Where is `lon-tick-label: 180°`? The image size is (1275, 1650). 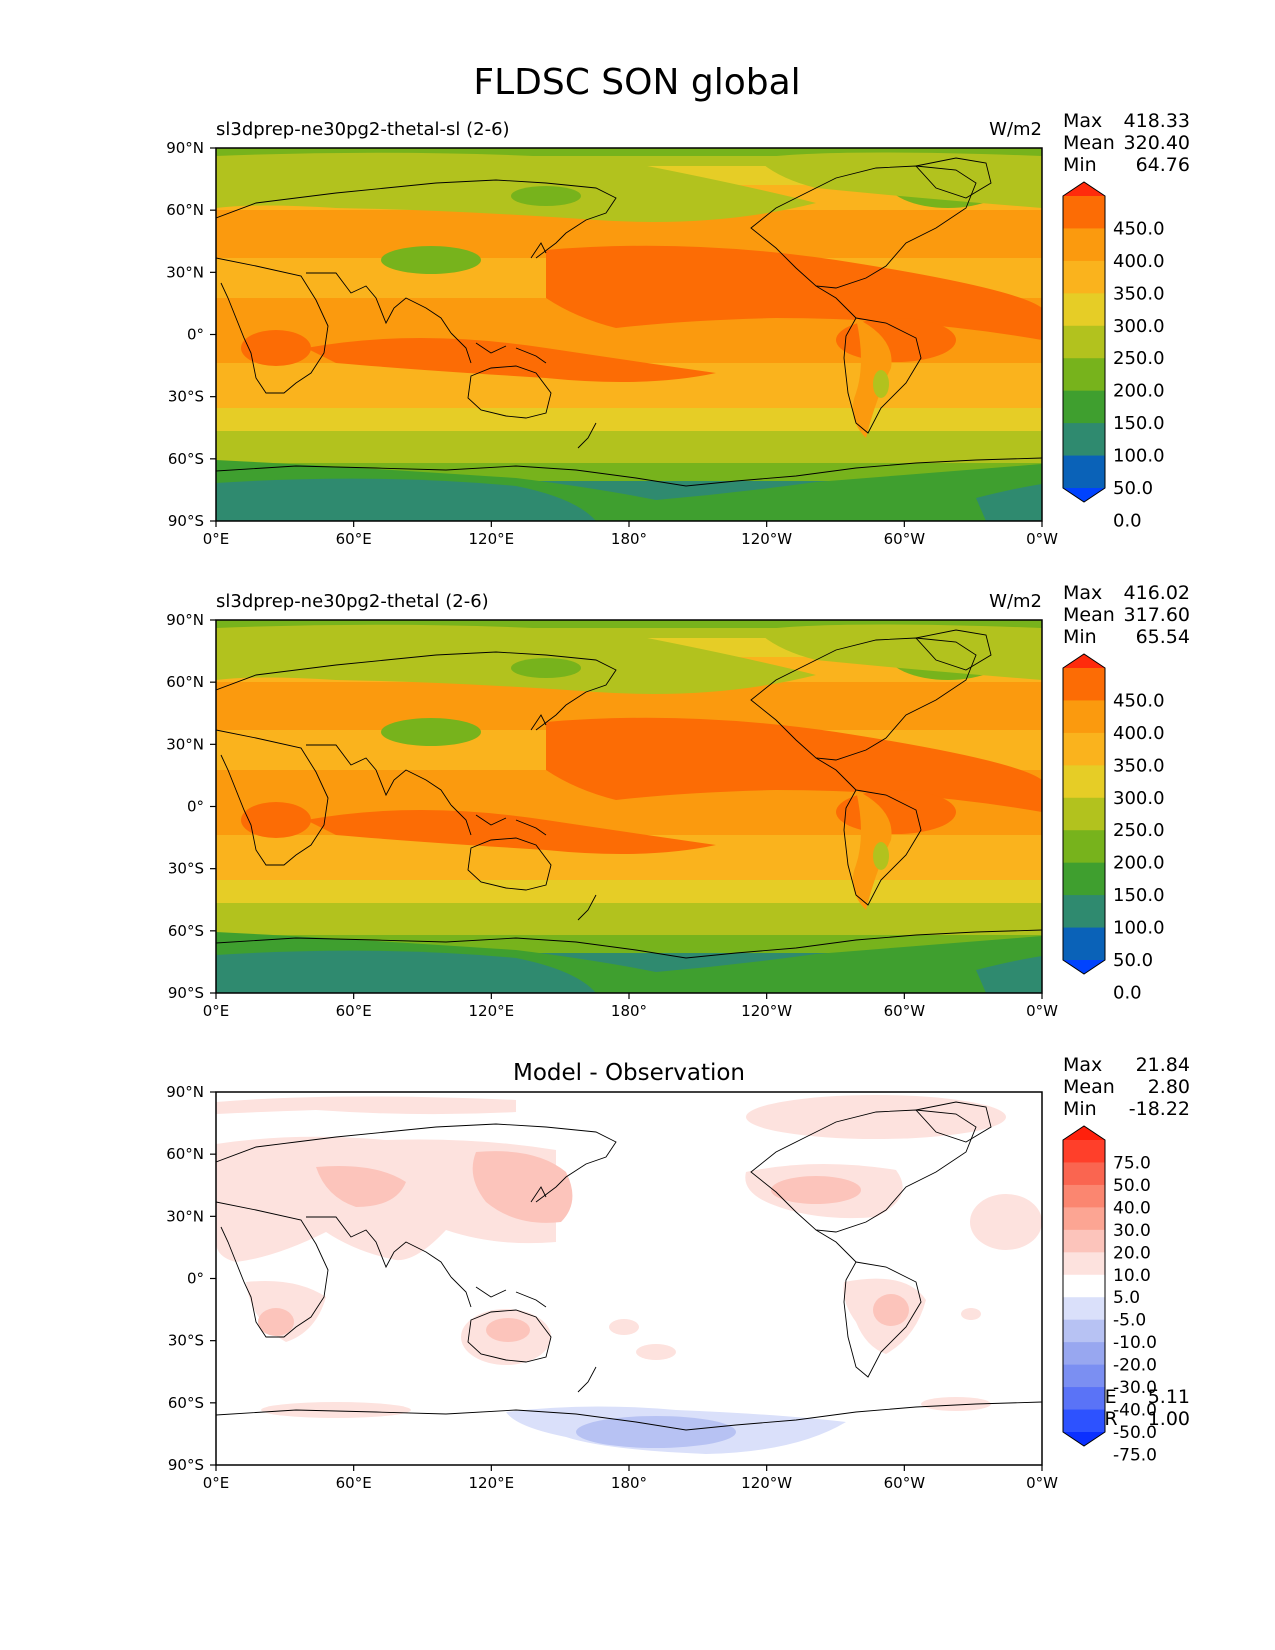 lon-tick-label: 180° is located at coordinates (629, 1483).